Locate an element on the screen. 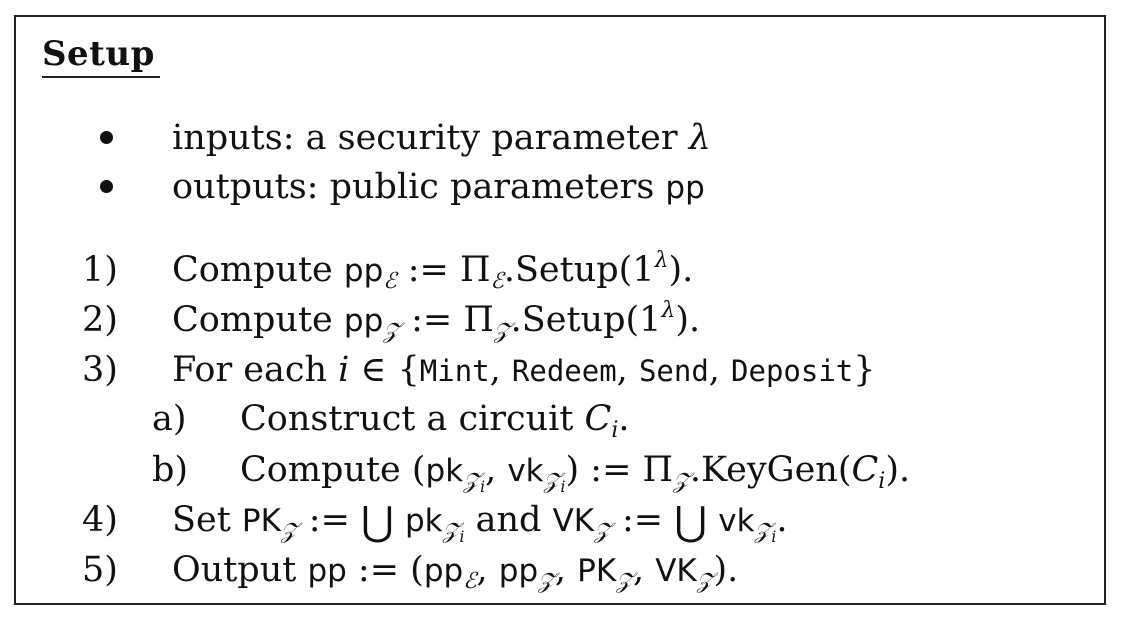 Image resolution: width=1124 pixels, height=624 pixels. set-item: Send is located at coordinates (673, 371).